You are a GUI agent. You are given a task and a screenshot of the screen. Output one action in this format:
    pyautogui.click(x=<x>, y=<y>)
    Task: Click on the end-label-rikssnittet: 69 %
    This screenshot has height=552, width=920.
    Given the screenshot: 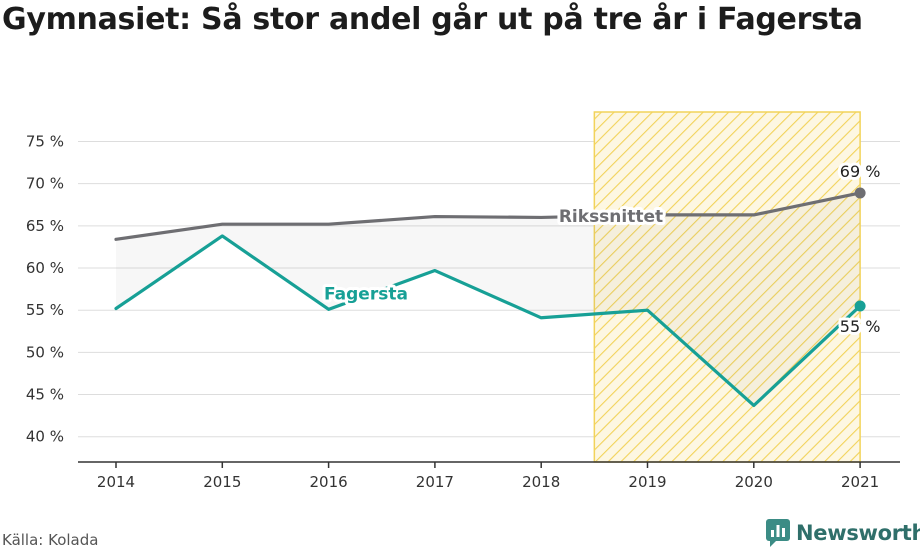 What is the action you would take?
    pyautogui.click(x=860, y=171)
    